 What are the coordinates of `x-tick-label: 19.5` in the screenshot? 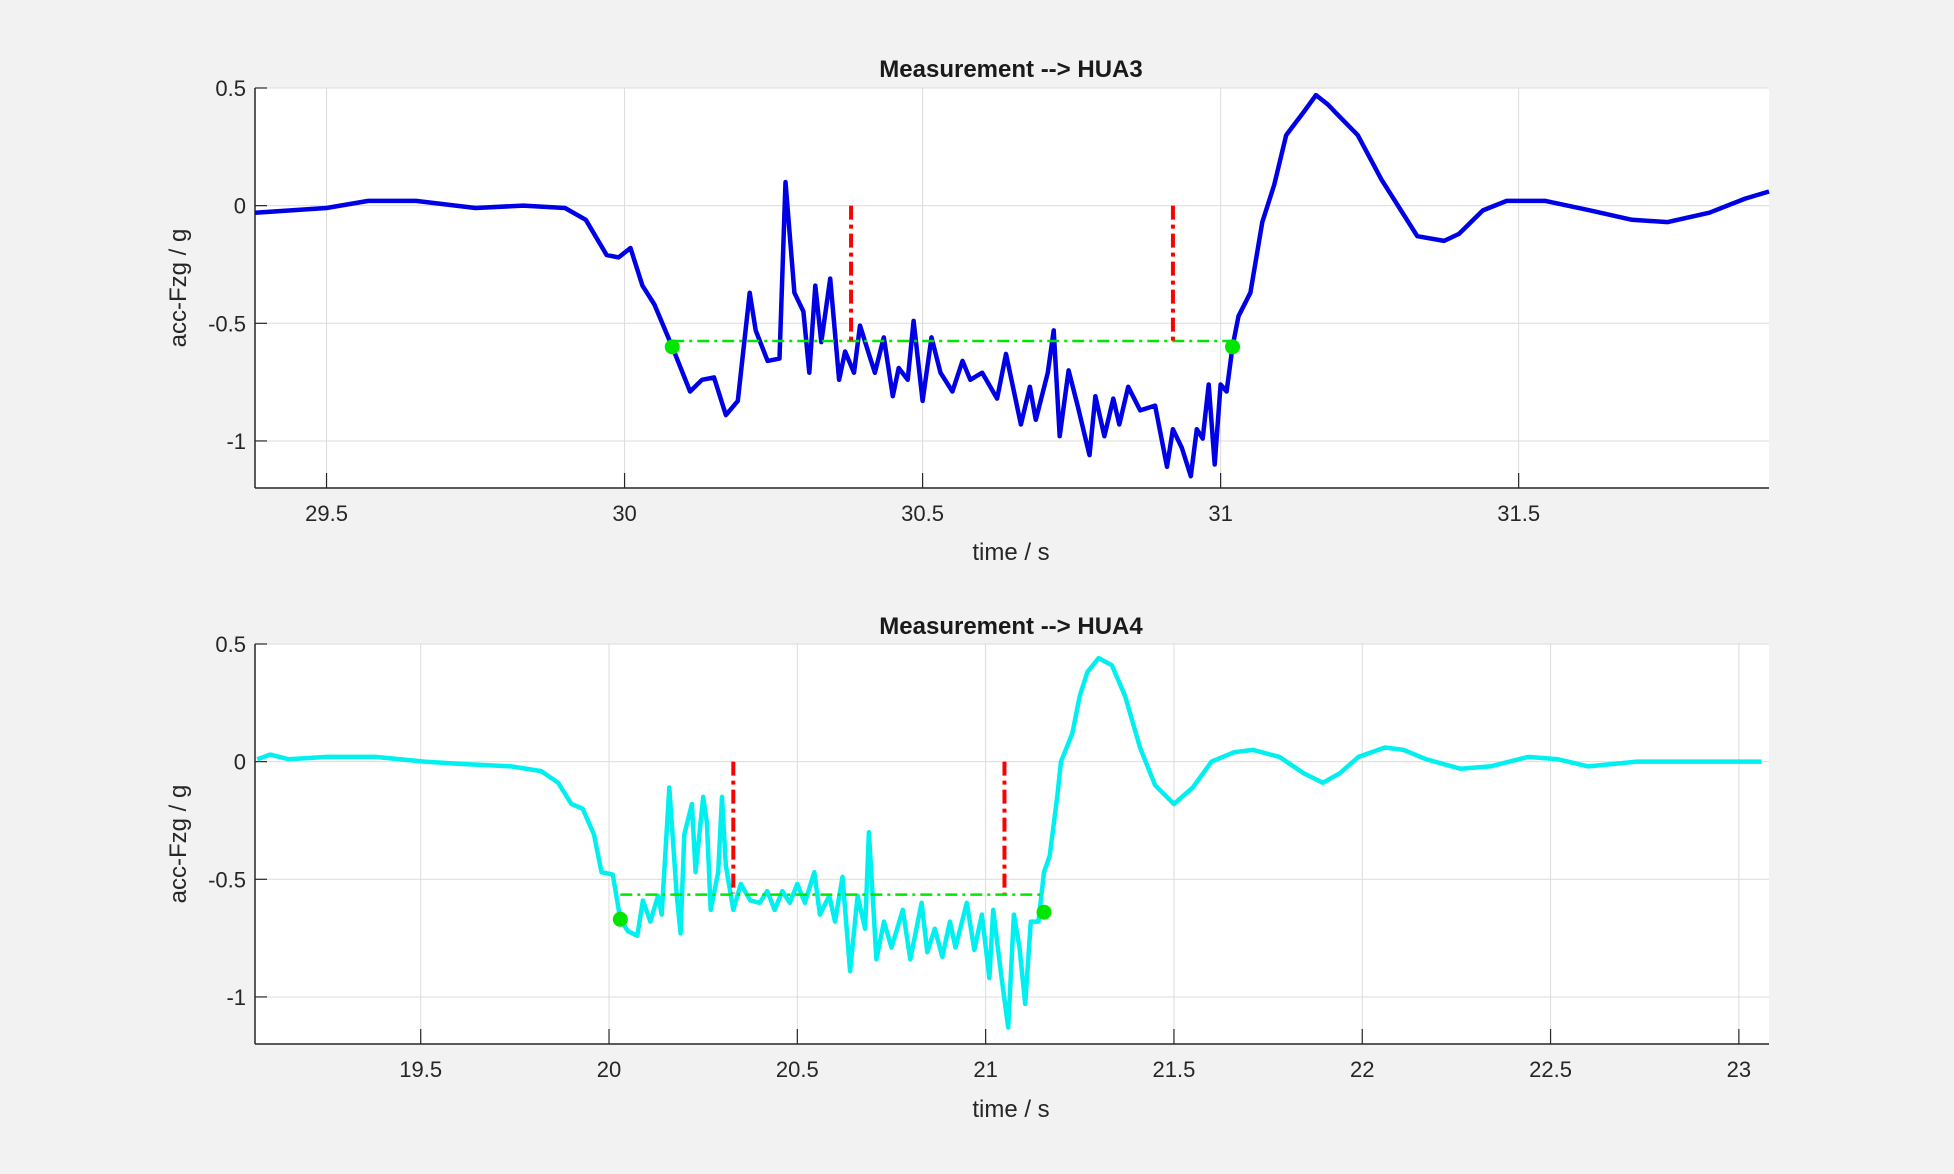 It's located at (420, 1069).